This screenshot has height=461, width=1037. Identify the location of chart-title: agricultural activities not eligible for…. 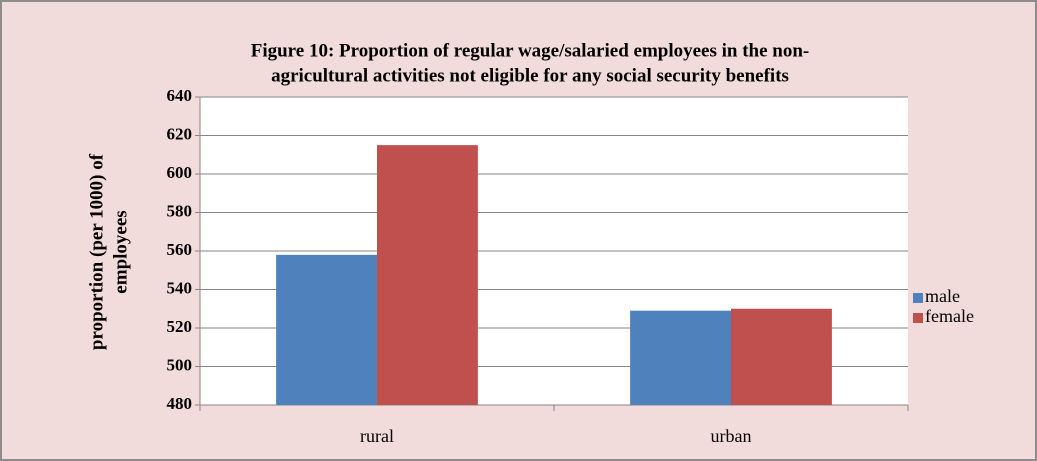
(530, 75).